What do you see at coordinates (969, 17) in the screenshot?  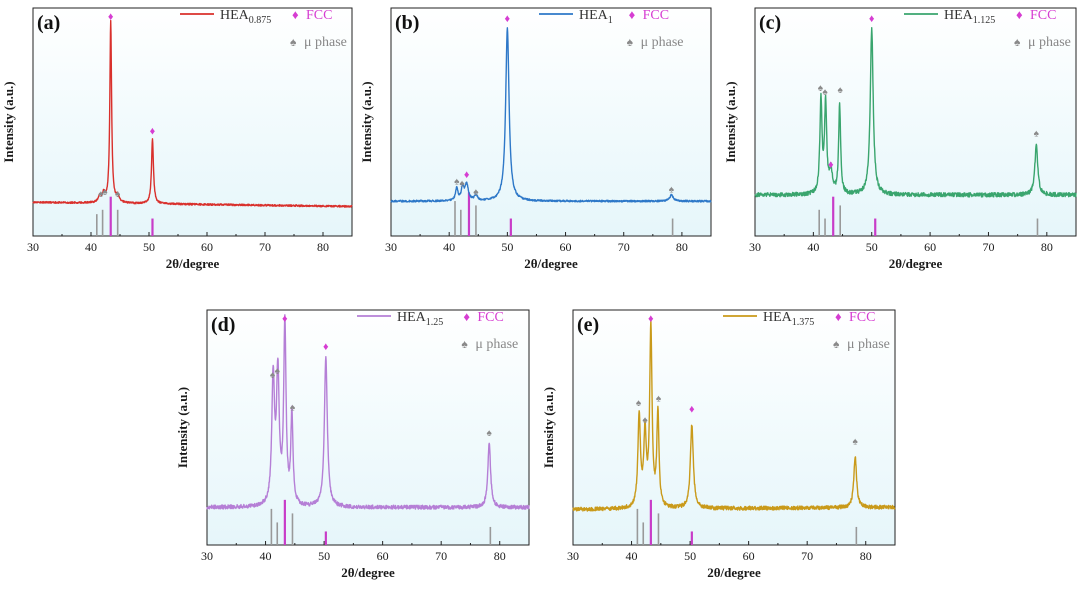 I see `legend-series-name: HEA1.125` at bounding box center [969, 17].